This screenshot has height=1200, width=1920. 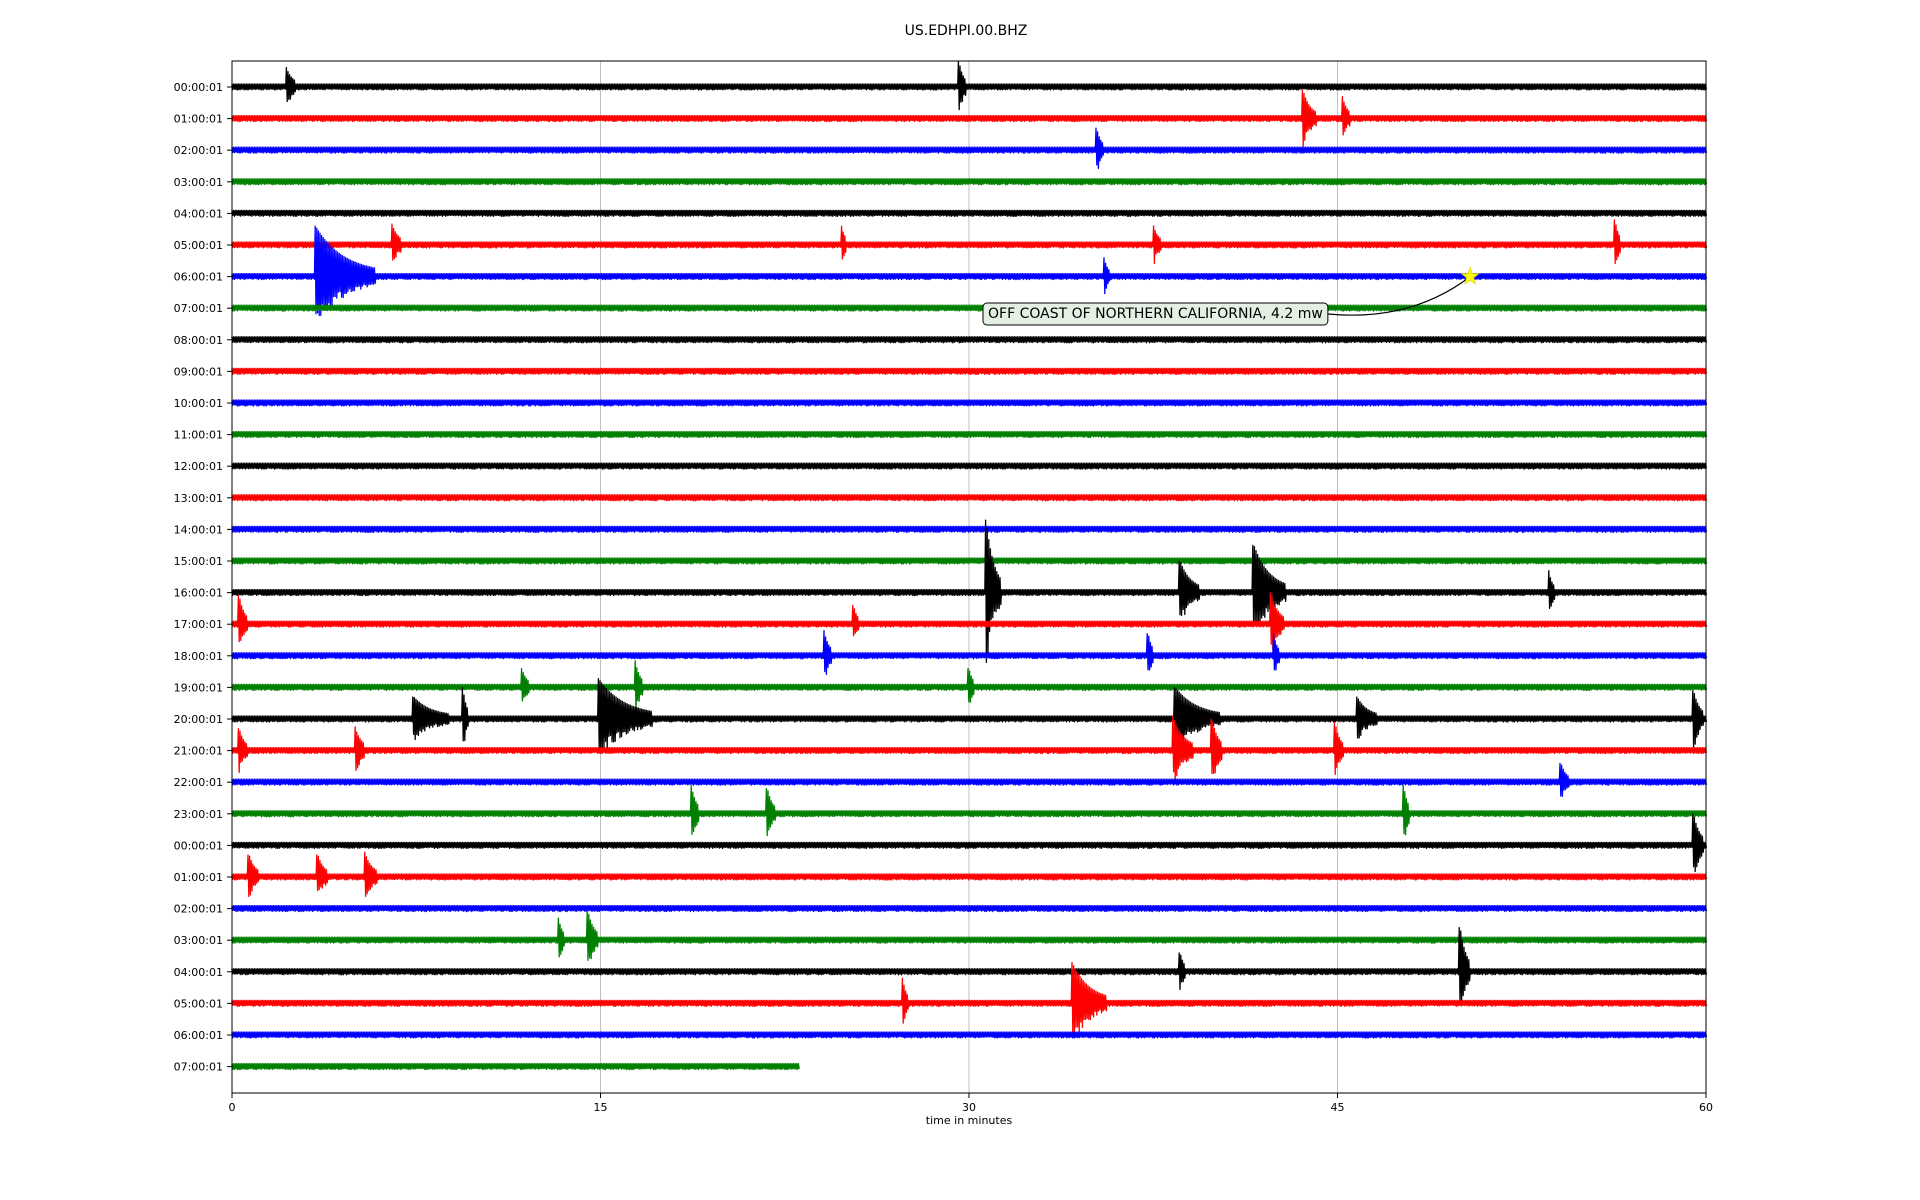 I want to click on event-annotations: OFF COAST OF NORTHERN CALIFORNIA, 4.2 mw, so click(x=1231, y=296).